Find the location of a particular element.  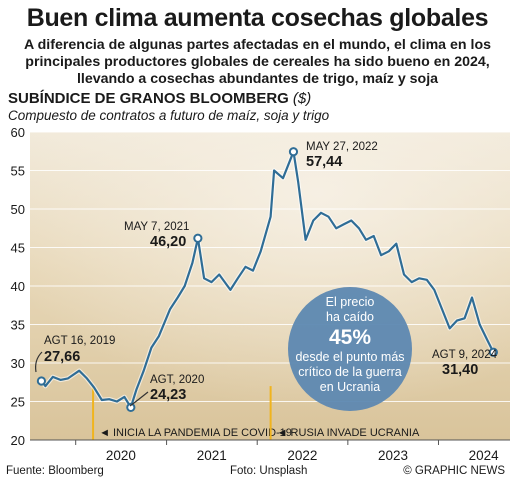

y-tick-label: 45 is located at coordinates (18, 248).